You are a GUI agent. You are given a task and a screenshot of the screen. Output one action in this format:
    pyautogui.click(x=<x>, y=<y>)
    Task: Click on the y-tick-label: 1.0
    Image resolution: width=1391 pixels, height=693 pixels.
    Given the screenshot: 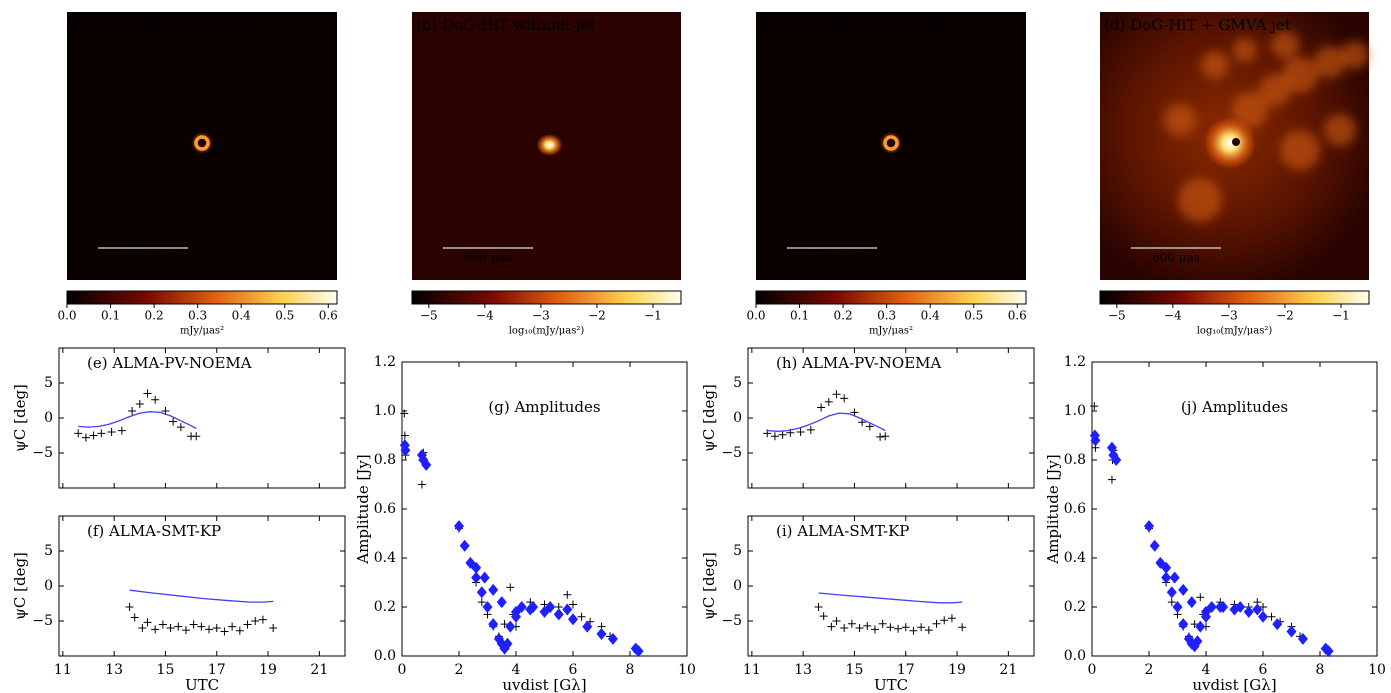 What is the action you would take?
    pyautogui.click(x=385, y=411)
    